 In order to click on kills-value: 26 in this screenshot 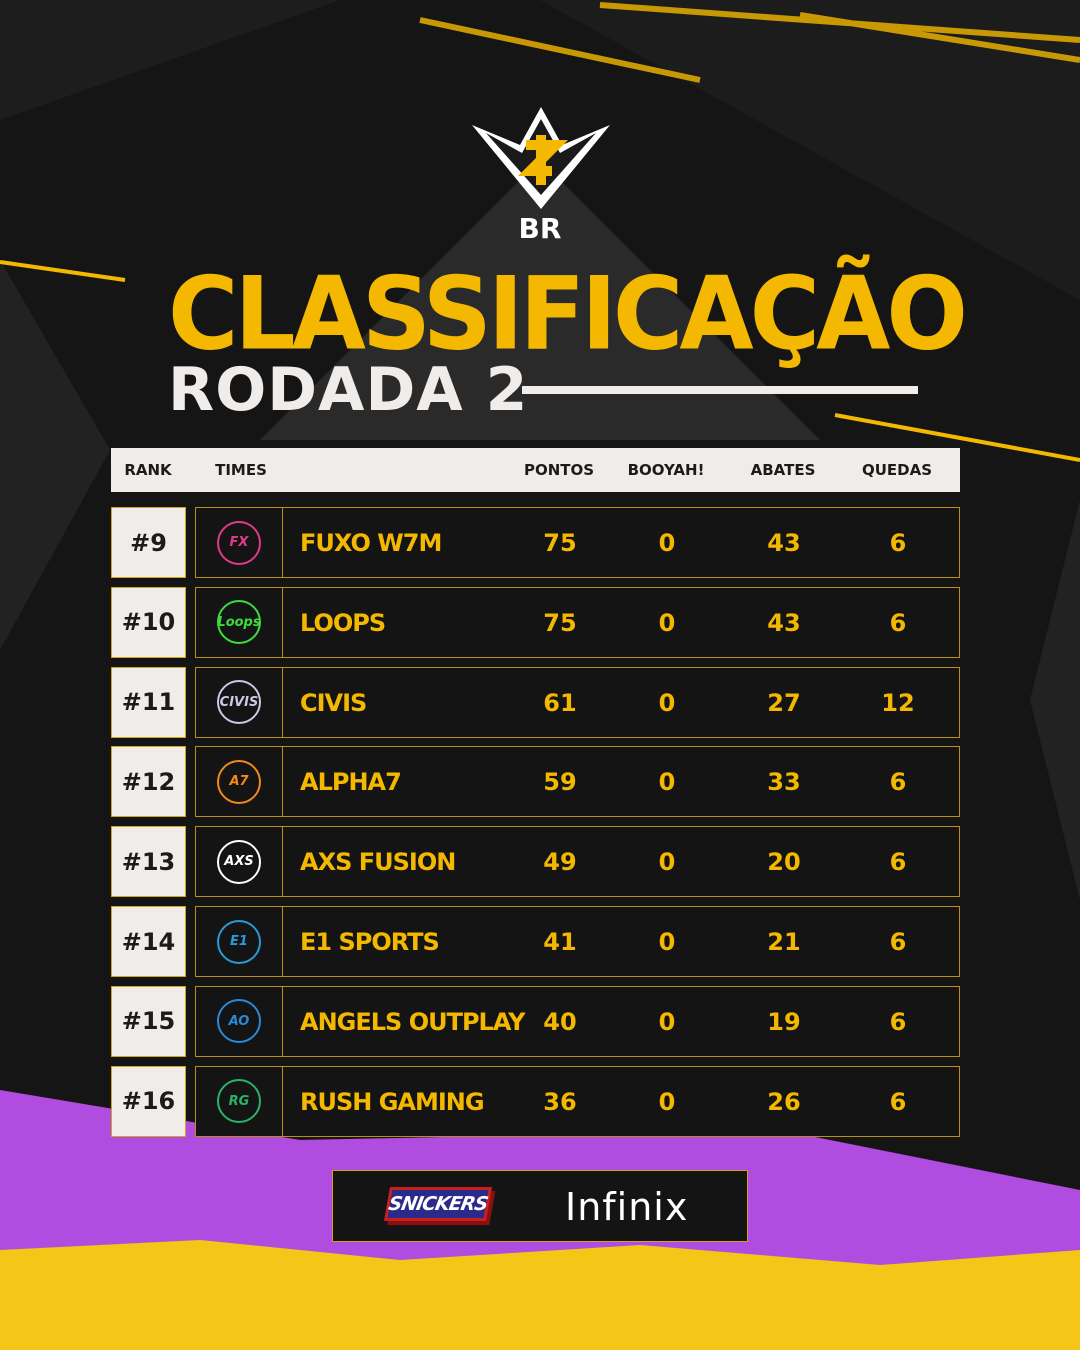, I will do `click(784, 1101)`.